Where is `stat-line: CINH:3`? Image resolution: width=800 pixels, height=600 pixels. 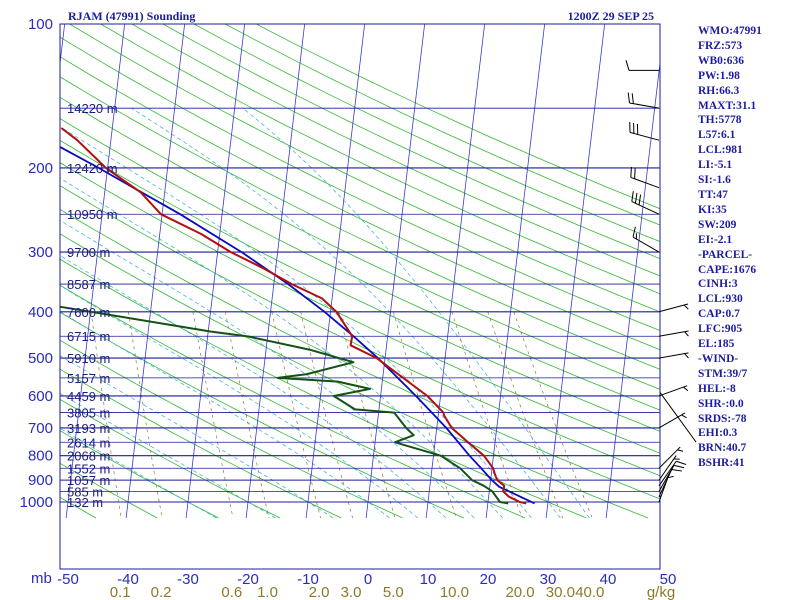 stat-line: CINH:3 is located at coordinates (718, 284).